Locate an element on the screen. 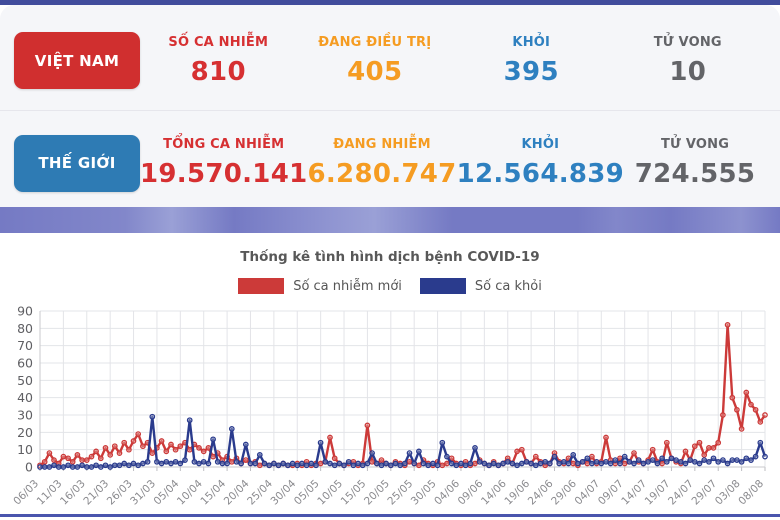  svg-text: 05/04 is located at coordinates (167, 492).